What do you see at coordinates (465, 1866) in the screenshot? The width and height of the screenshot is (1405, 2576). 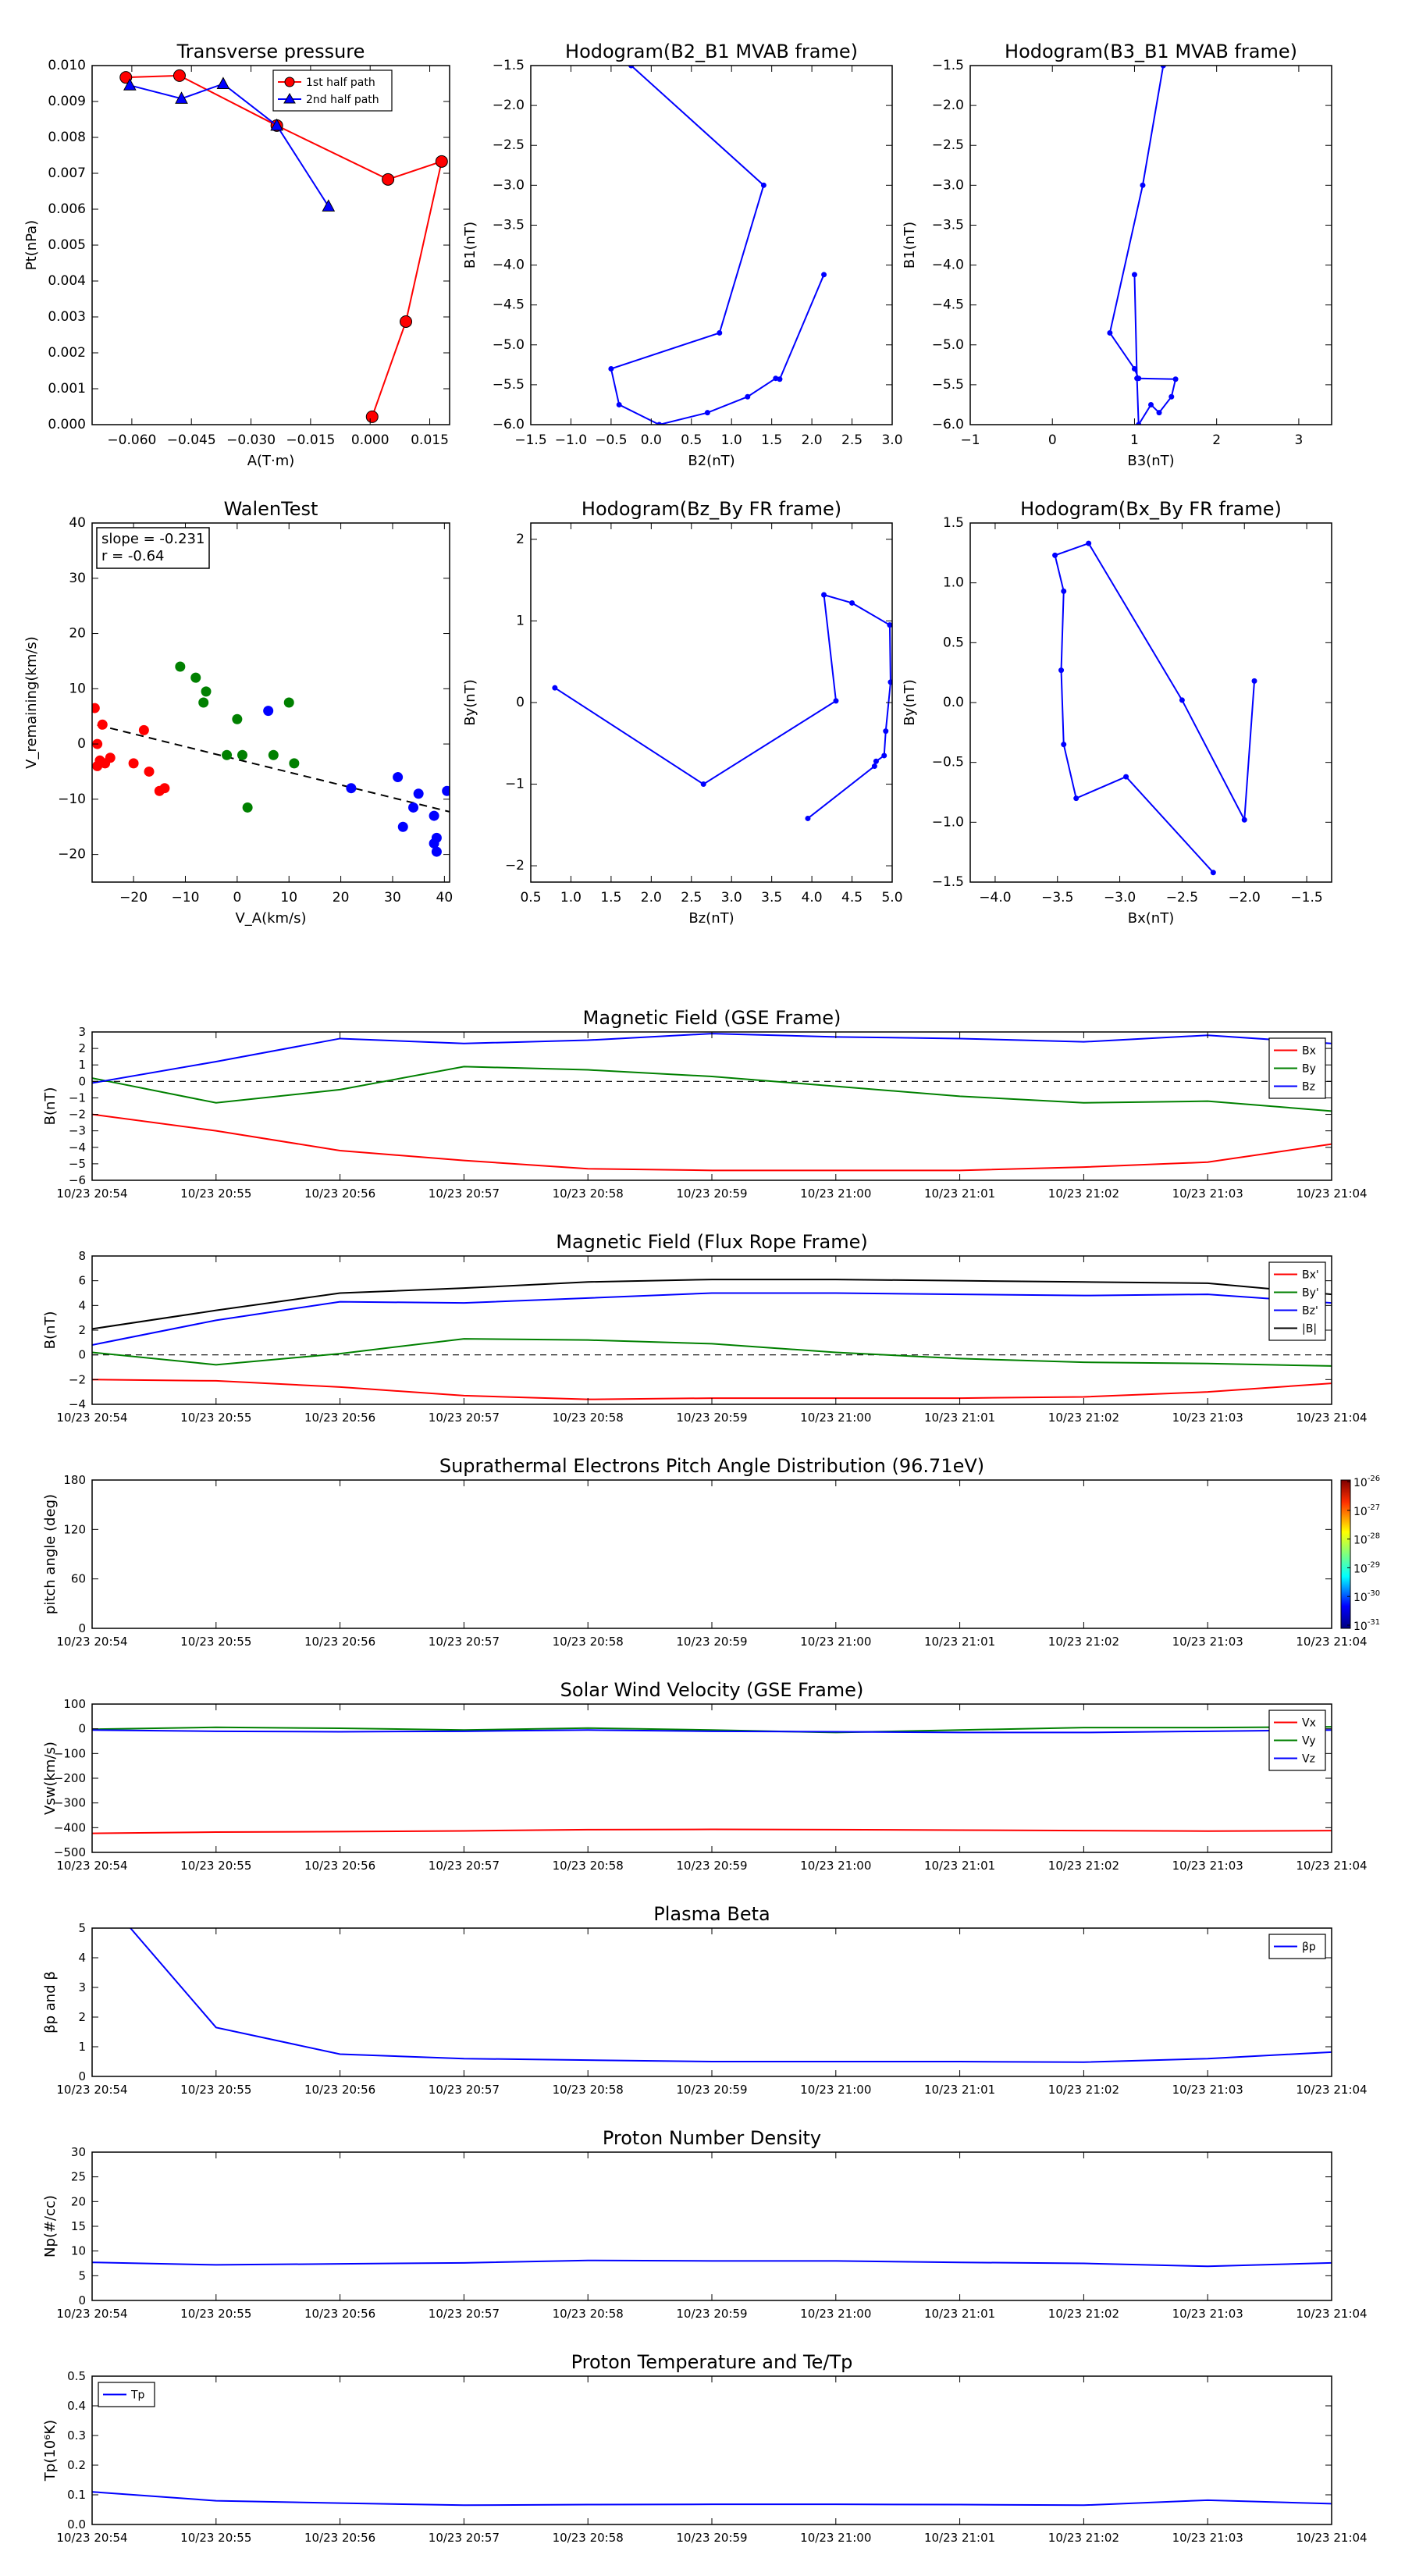 I see `x-tick-label: 10/23 20:57` at bounding box center [465, 1866].